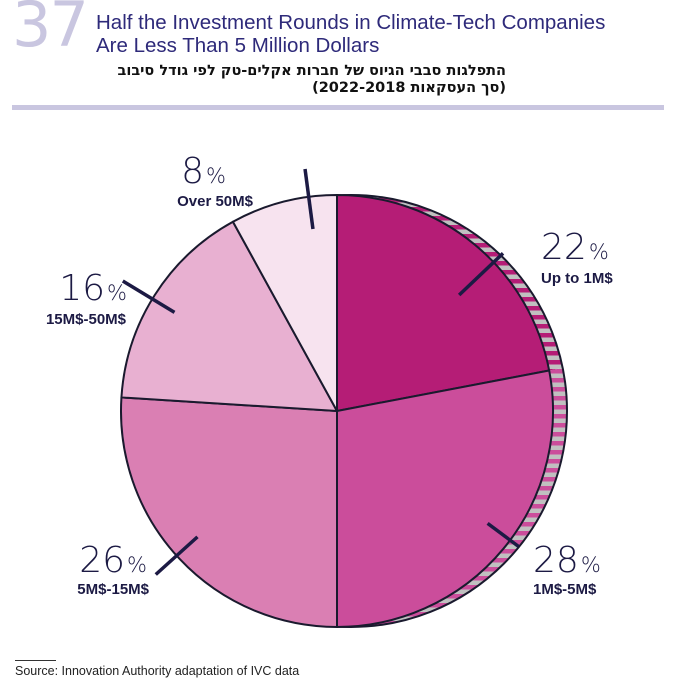 The height and width of the screenshot is (693, 678). Describe the element at coordinates (229, 316) in the screenshot. I see `pie-slice-15m-50m-` at that location.